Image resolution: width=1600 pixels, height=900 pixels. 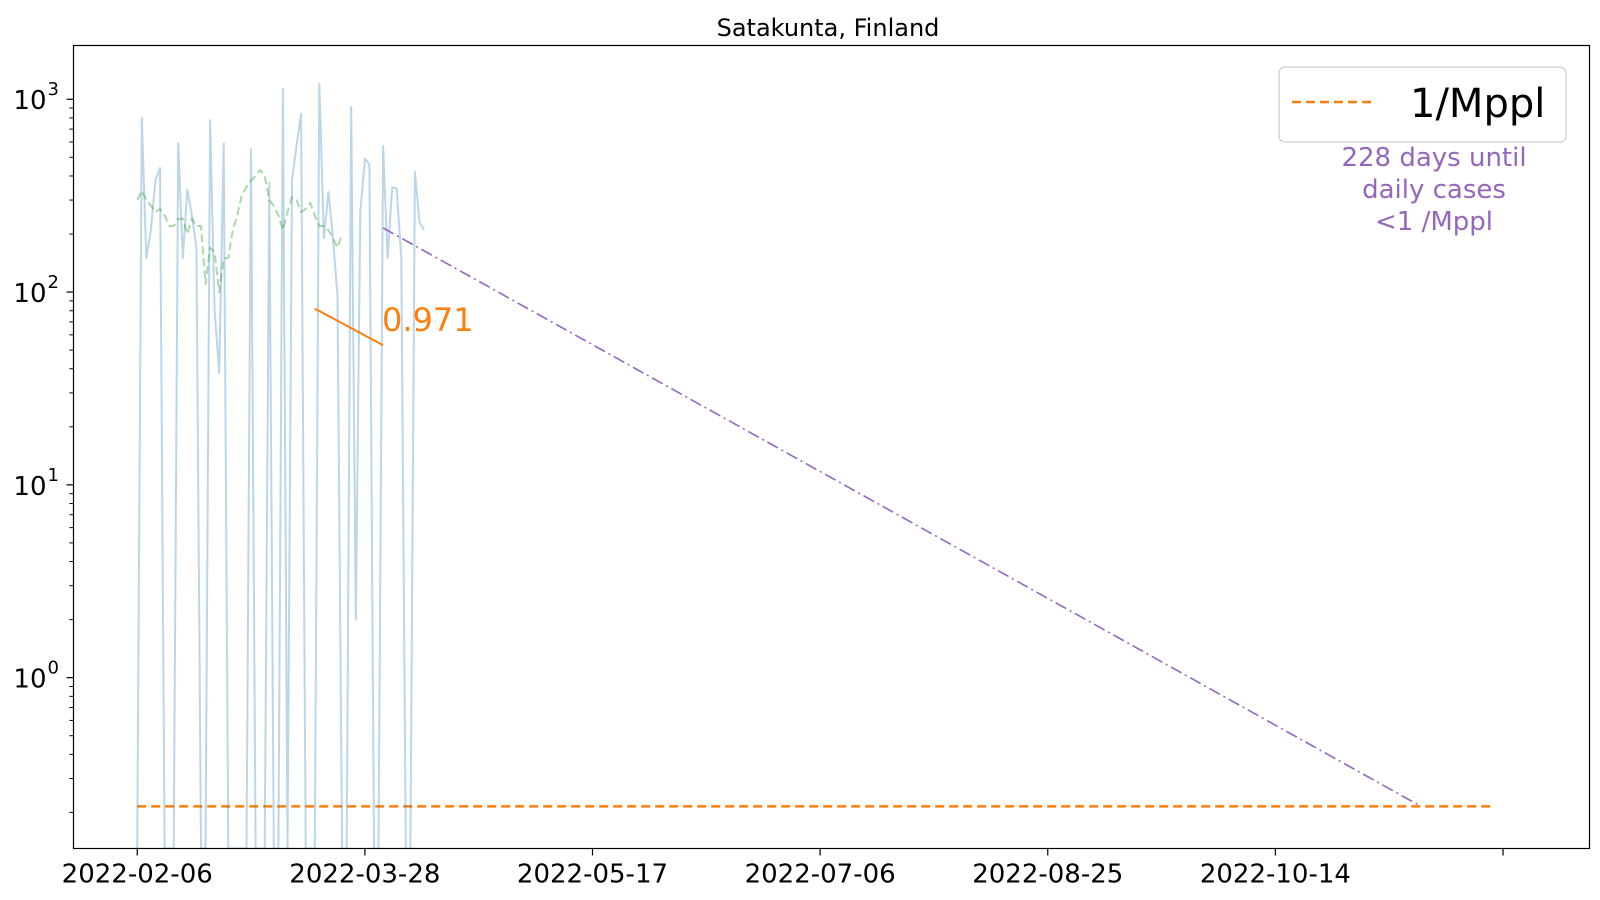 I want to click on x-tick-label: 2022-08-25, so click(x=1047, y=875).